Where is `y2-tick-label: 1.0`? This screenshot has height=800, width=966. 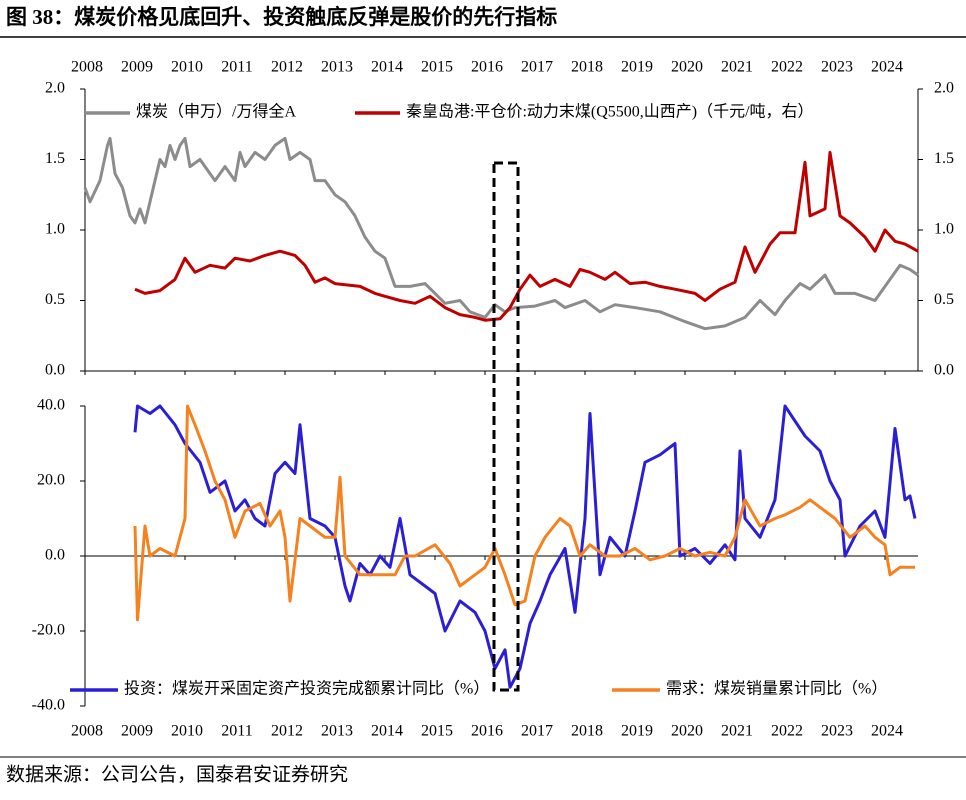
y2-tick-label: 1.0 is located at coordinates (944, 229).